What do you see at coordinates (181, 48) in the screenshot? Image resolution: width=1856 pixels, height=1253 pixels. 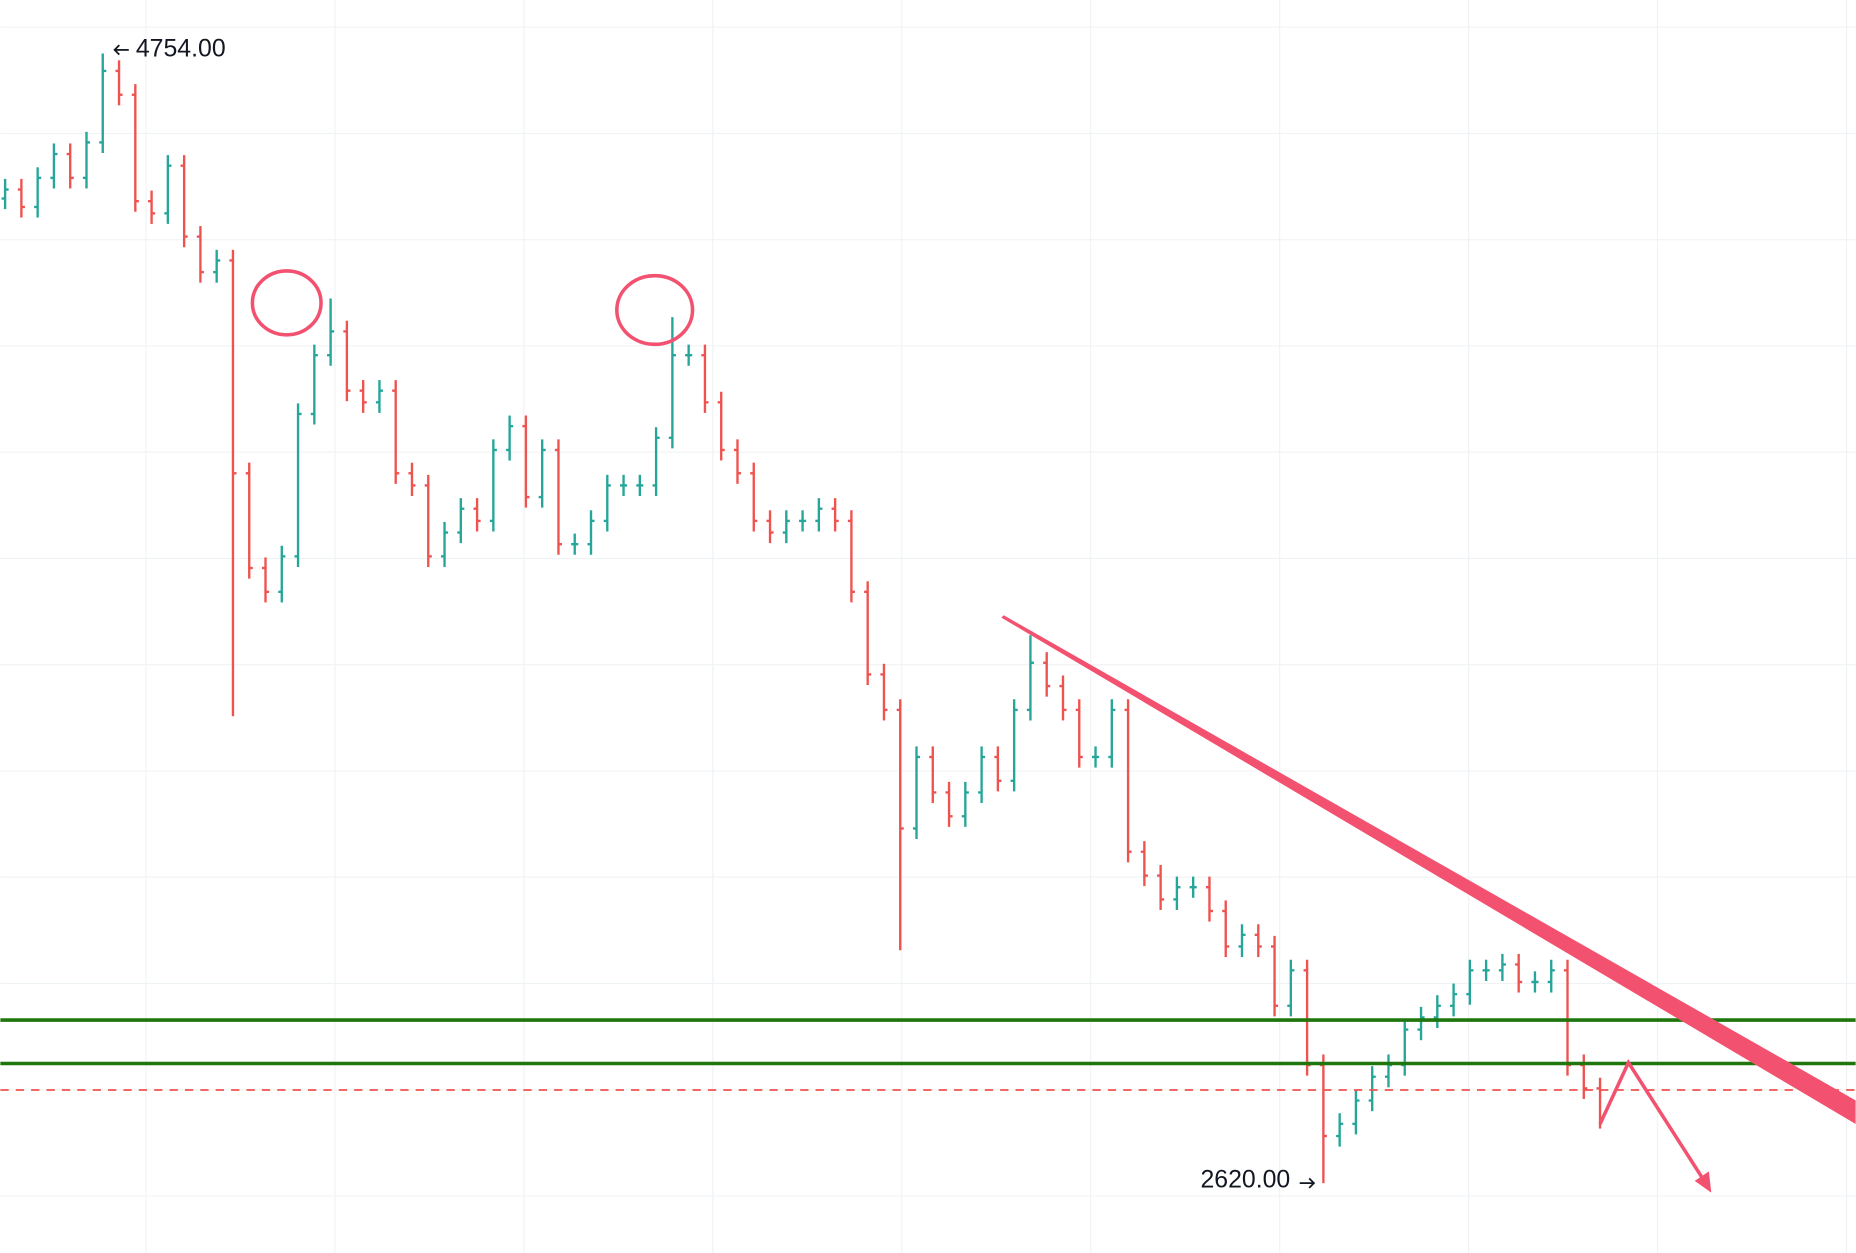 I see `price-label: 4754.00` at bounding box center [181, 48].